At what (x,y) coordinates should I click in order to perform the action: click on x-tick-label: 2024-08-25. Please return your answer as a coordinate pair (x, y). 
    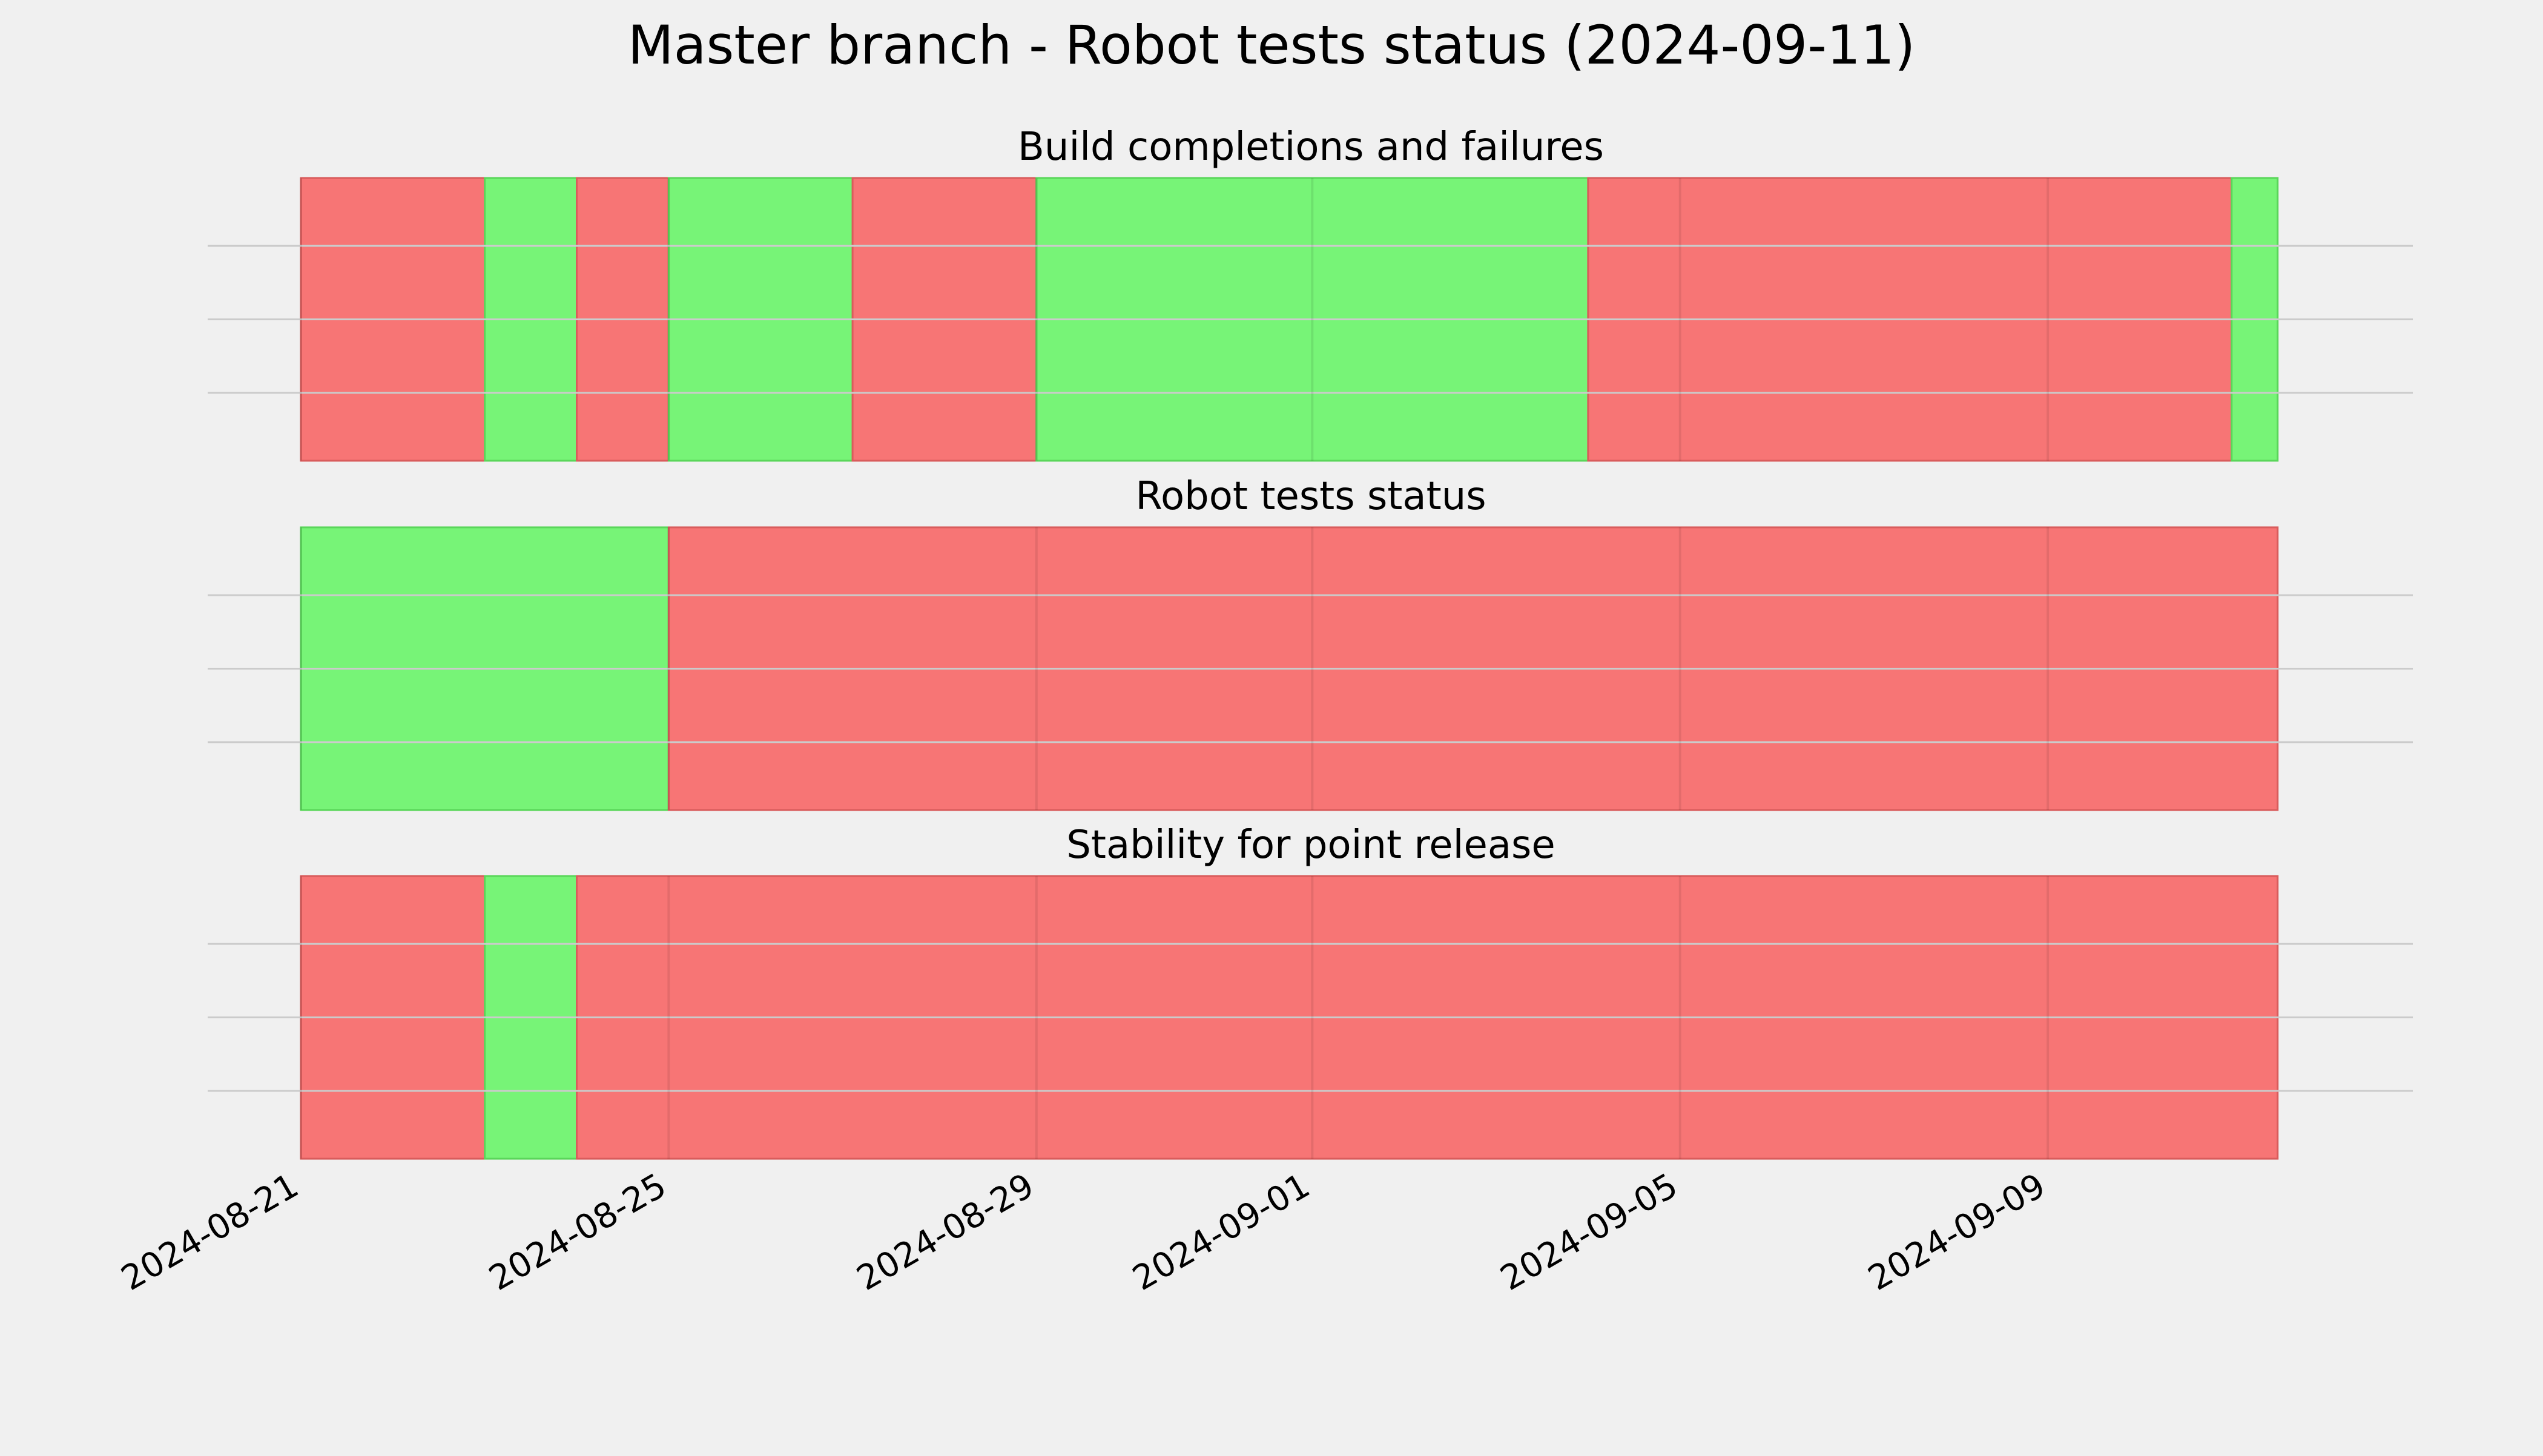
    Looking at the image, I should click on (578, 1232).